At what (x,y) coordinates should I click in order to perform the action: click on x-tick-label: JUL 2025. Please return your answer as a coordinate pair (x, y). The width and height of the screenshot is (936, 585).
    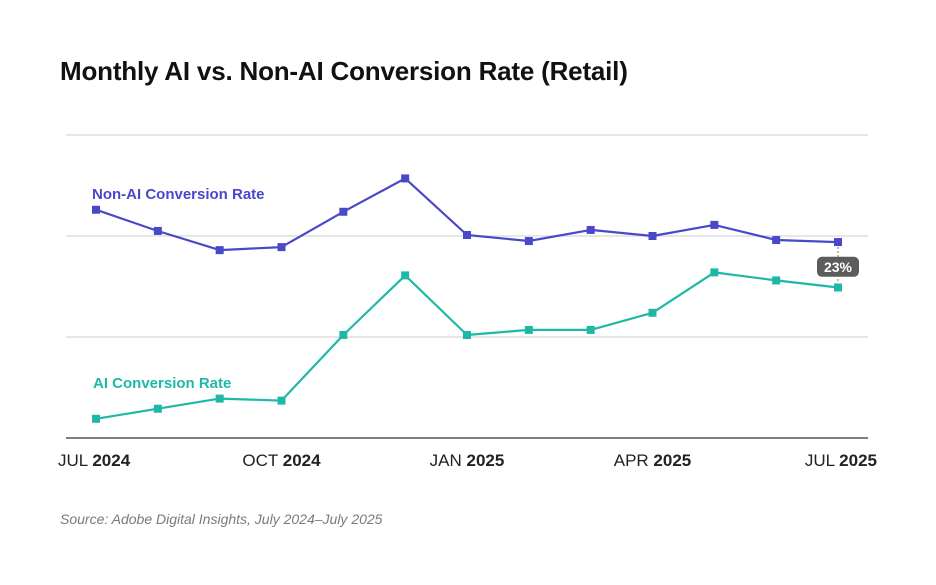
    Looking at the image, I should click on (841, 460).